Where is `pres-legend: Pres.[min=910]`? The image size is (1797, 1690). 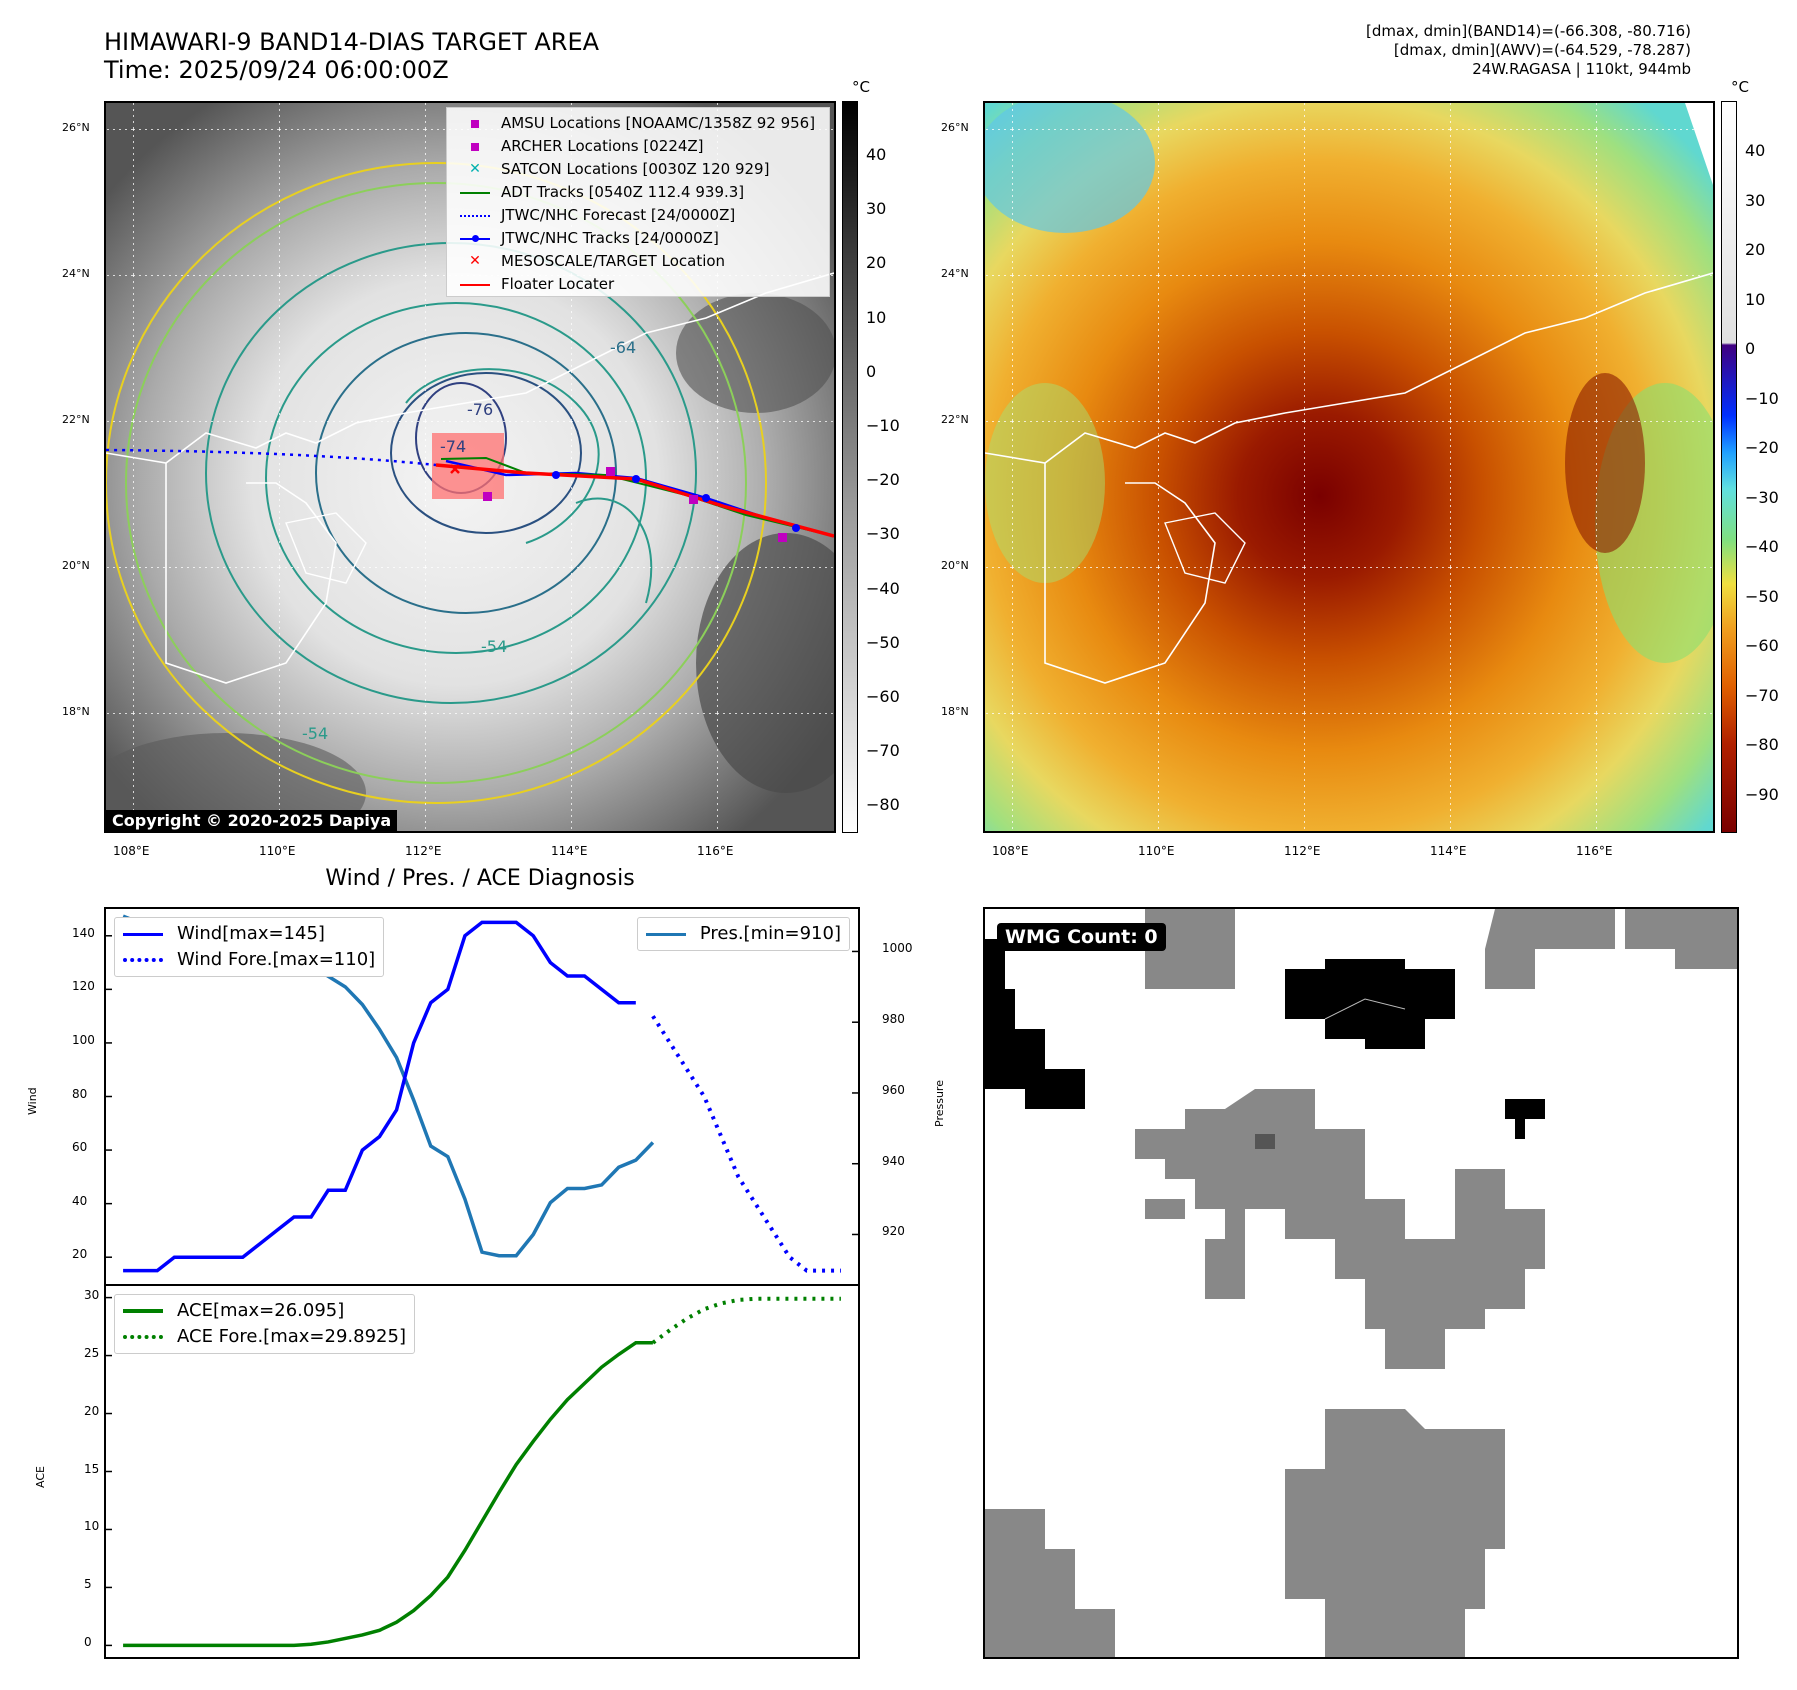
pres-legend: Pres.[min=910] is located at coordinates (743, 934).